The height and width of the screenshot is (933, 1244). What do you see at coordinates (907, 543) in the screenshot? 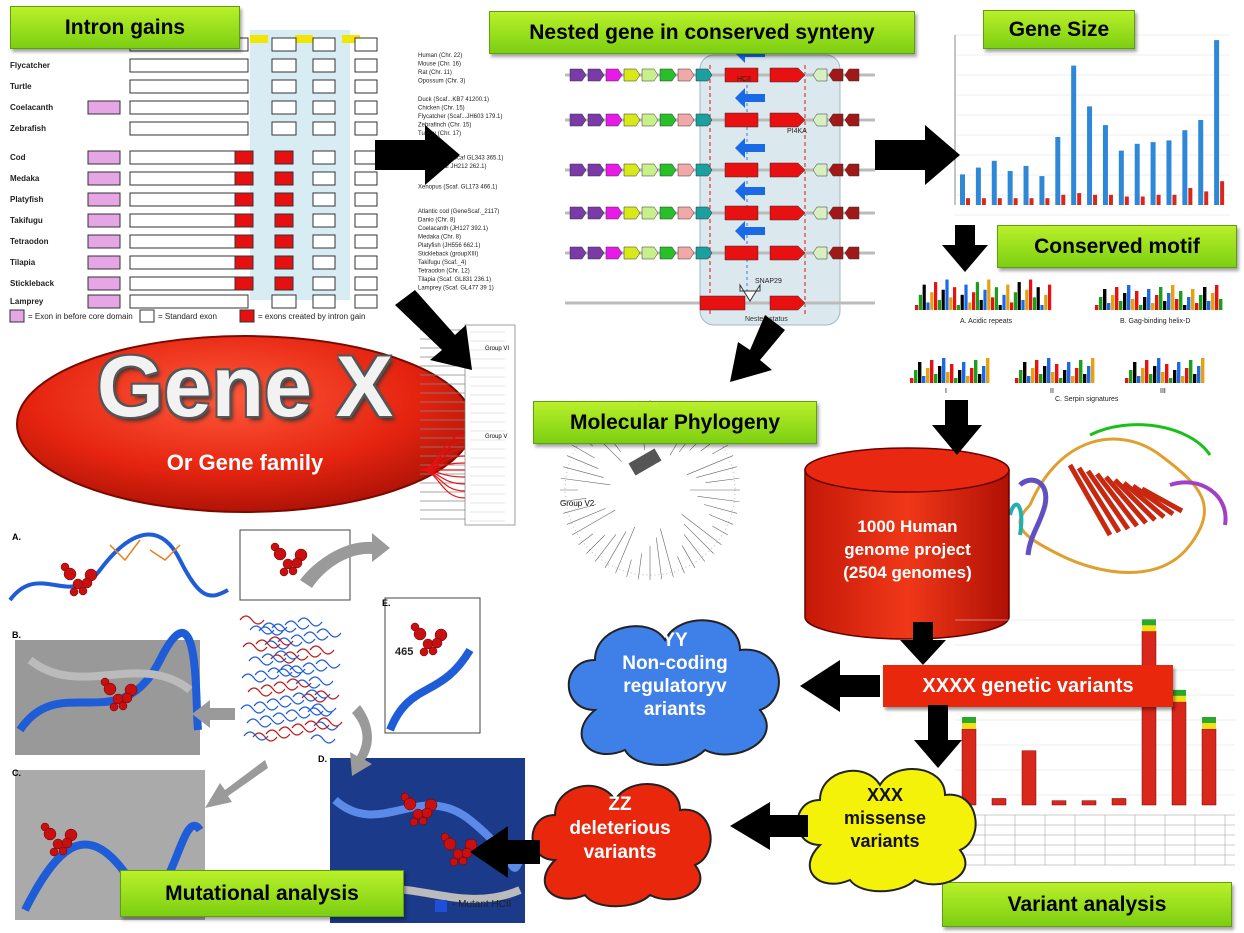
I see `cylinder-shape` at bounding box center [907, 543].